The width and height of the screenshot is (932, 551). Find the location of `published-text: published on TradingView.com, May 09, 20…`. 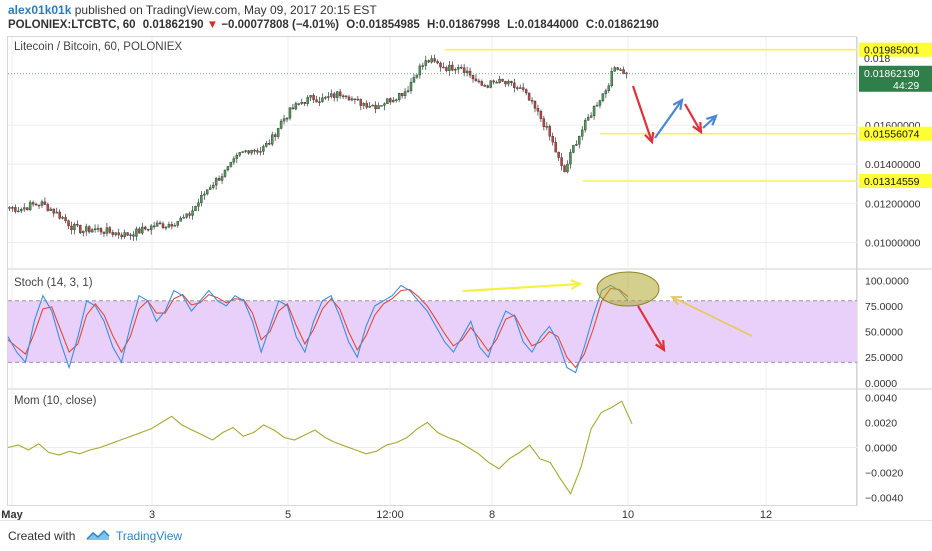

published-text: published on TradingView.com, May 09, 20… is located at coordinates (225, 10).